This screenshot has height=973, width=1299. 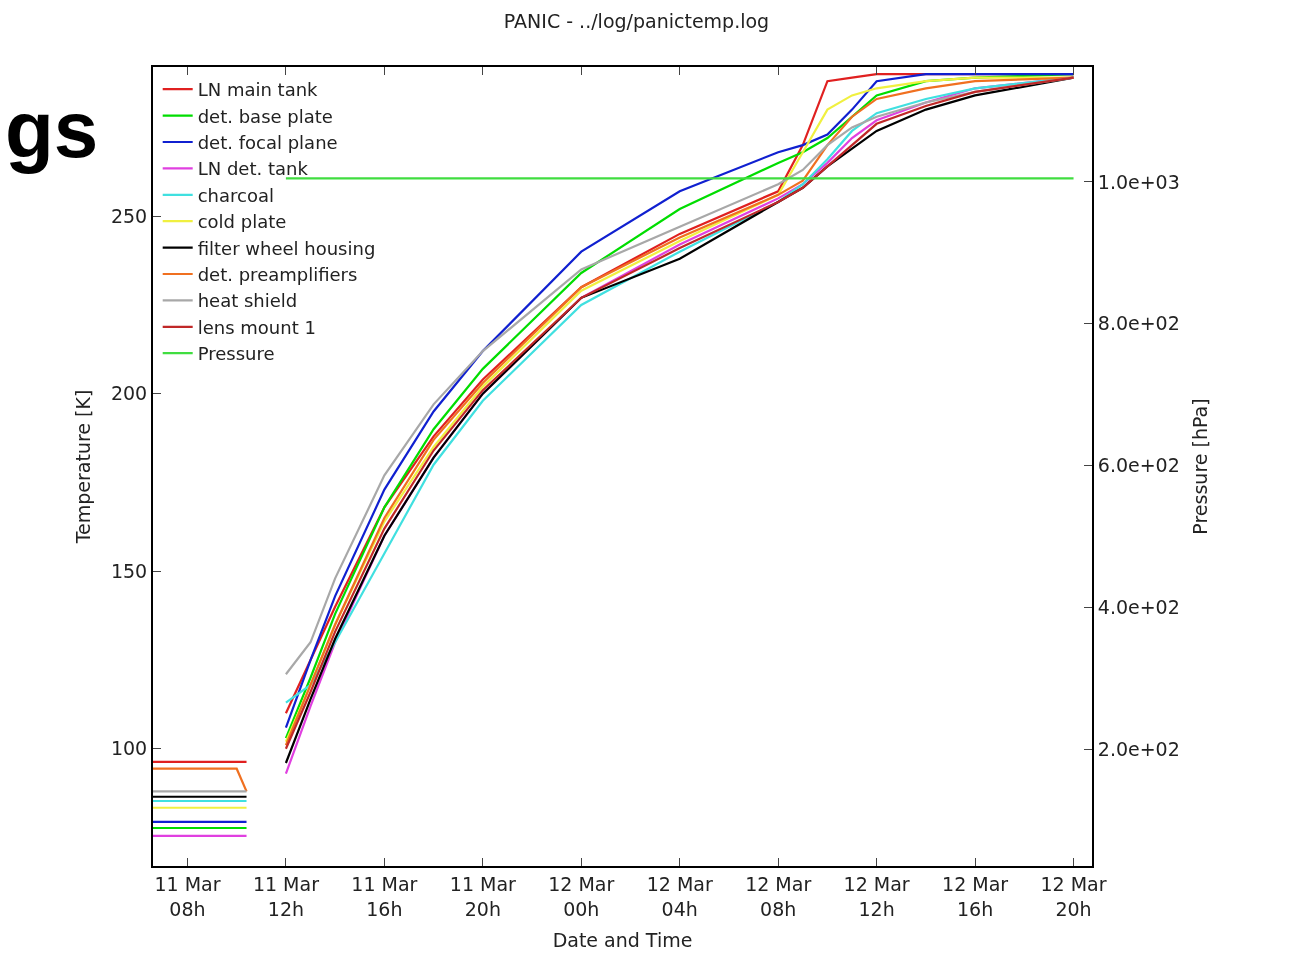 I want to click on legend-label: cold plate, so click(x=242, y=222).